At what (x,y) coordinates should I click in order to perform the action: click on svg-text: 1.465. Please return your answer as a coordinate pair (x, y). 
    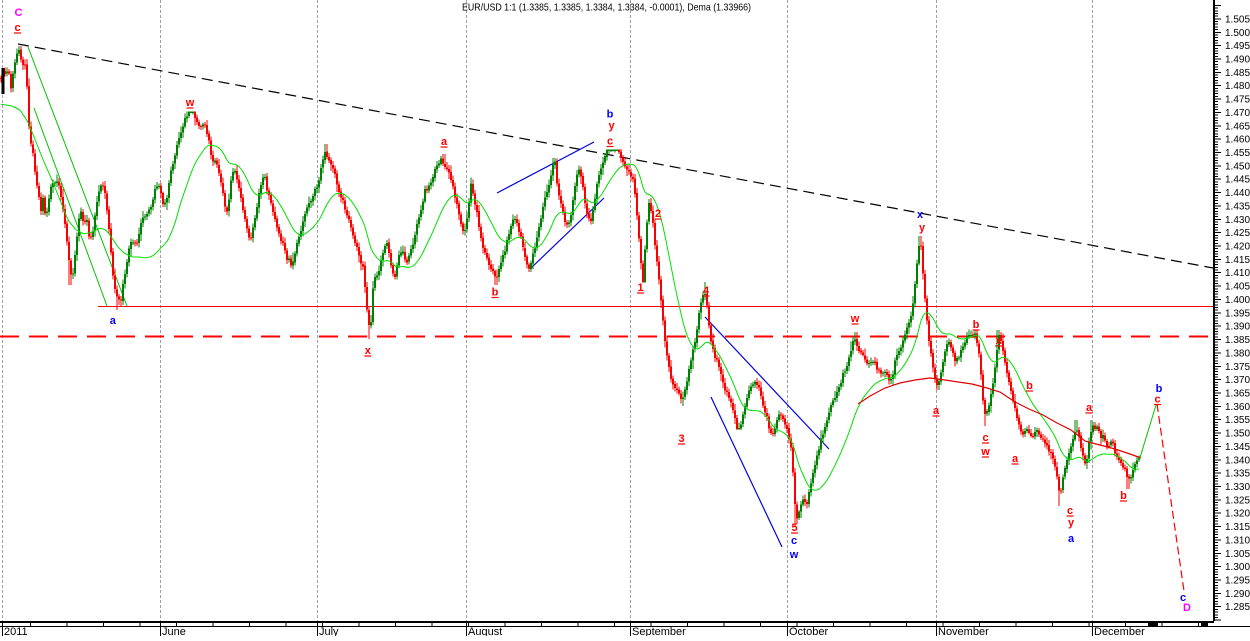
    Looking at the image, I should click on (1237, 126).